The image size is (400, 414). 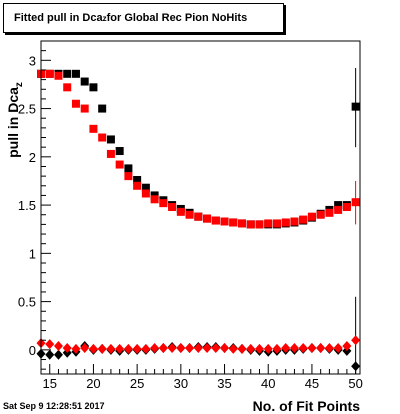 What do you see at coordinates (32, 60) in the screenshot?
I see `y-tick-label: 3` at bounding box center [32, 60].